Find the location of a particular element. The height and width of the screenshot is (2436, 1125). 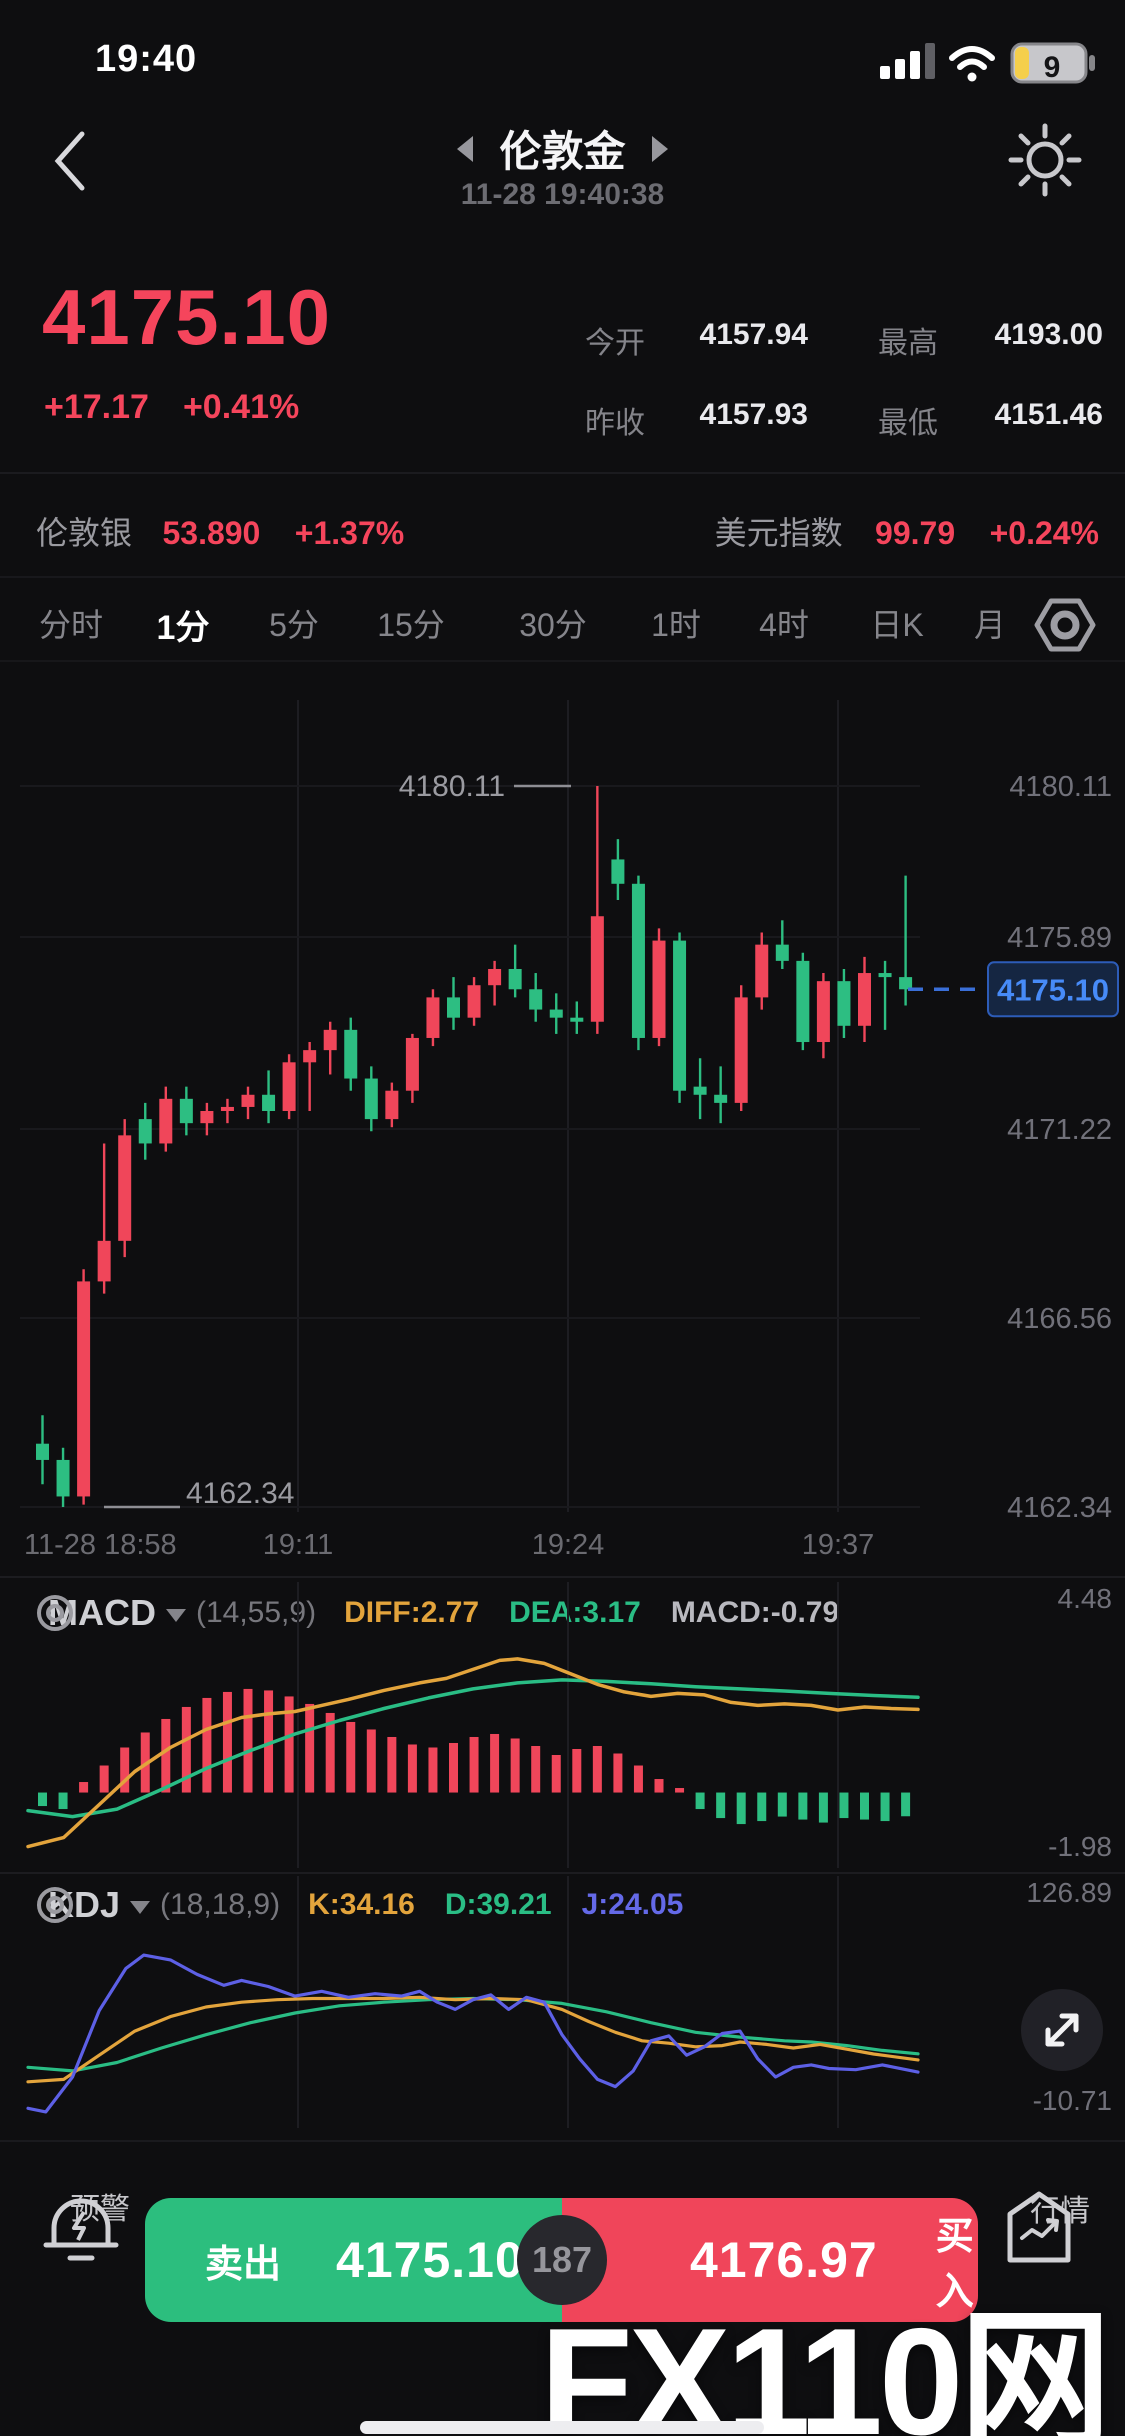

stat-label: 最低 is located at coordinates (908, 423).